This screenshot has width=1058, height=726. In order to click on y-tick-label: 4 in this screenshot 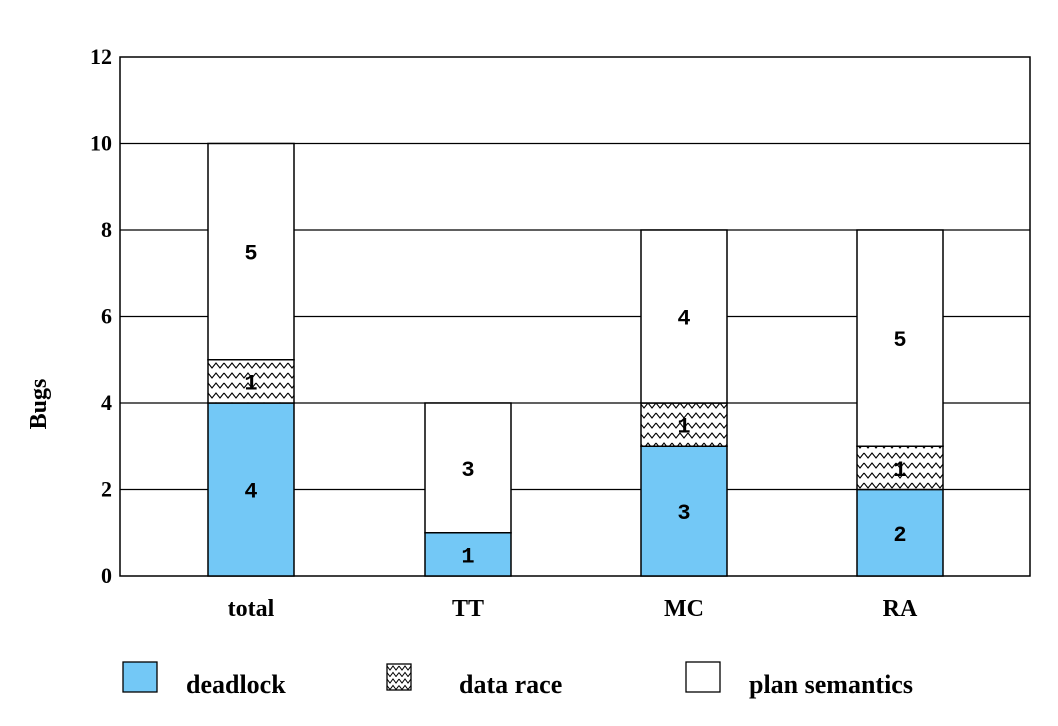, I will do `click(106, 402)`.